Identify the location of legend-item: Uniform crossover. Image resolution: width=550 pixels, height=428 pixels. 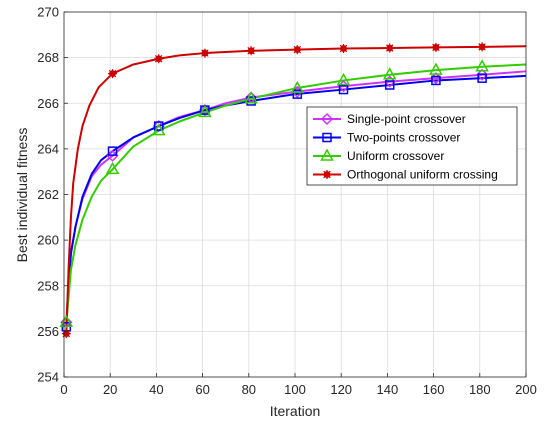
(378, 155).